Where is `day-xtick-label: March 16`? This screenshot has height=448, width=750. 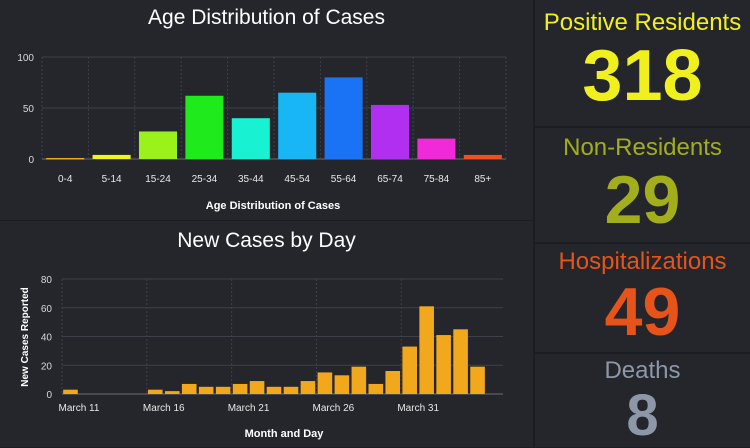
day-xtick-label: March 16 is located at coordinates (164, 408).